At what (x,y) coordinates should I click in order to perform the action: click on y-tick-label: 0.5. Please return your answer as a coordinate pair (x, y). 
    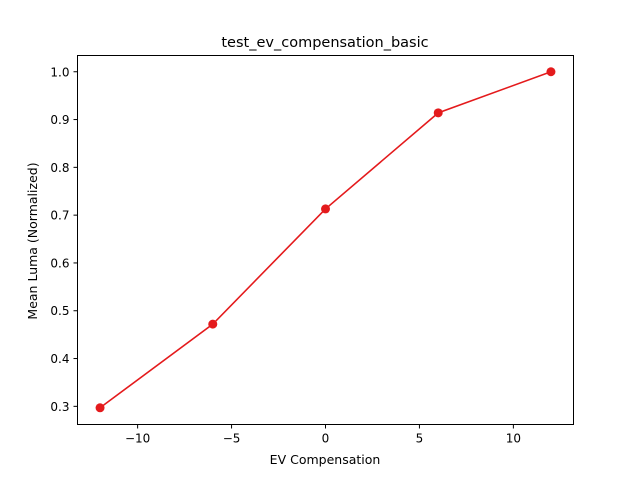
    Looking at the image, I should click on (59, 311).